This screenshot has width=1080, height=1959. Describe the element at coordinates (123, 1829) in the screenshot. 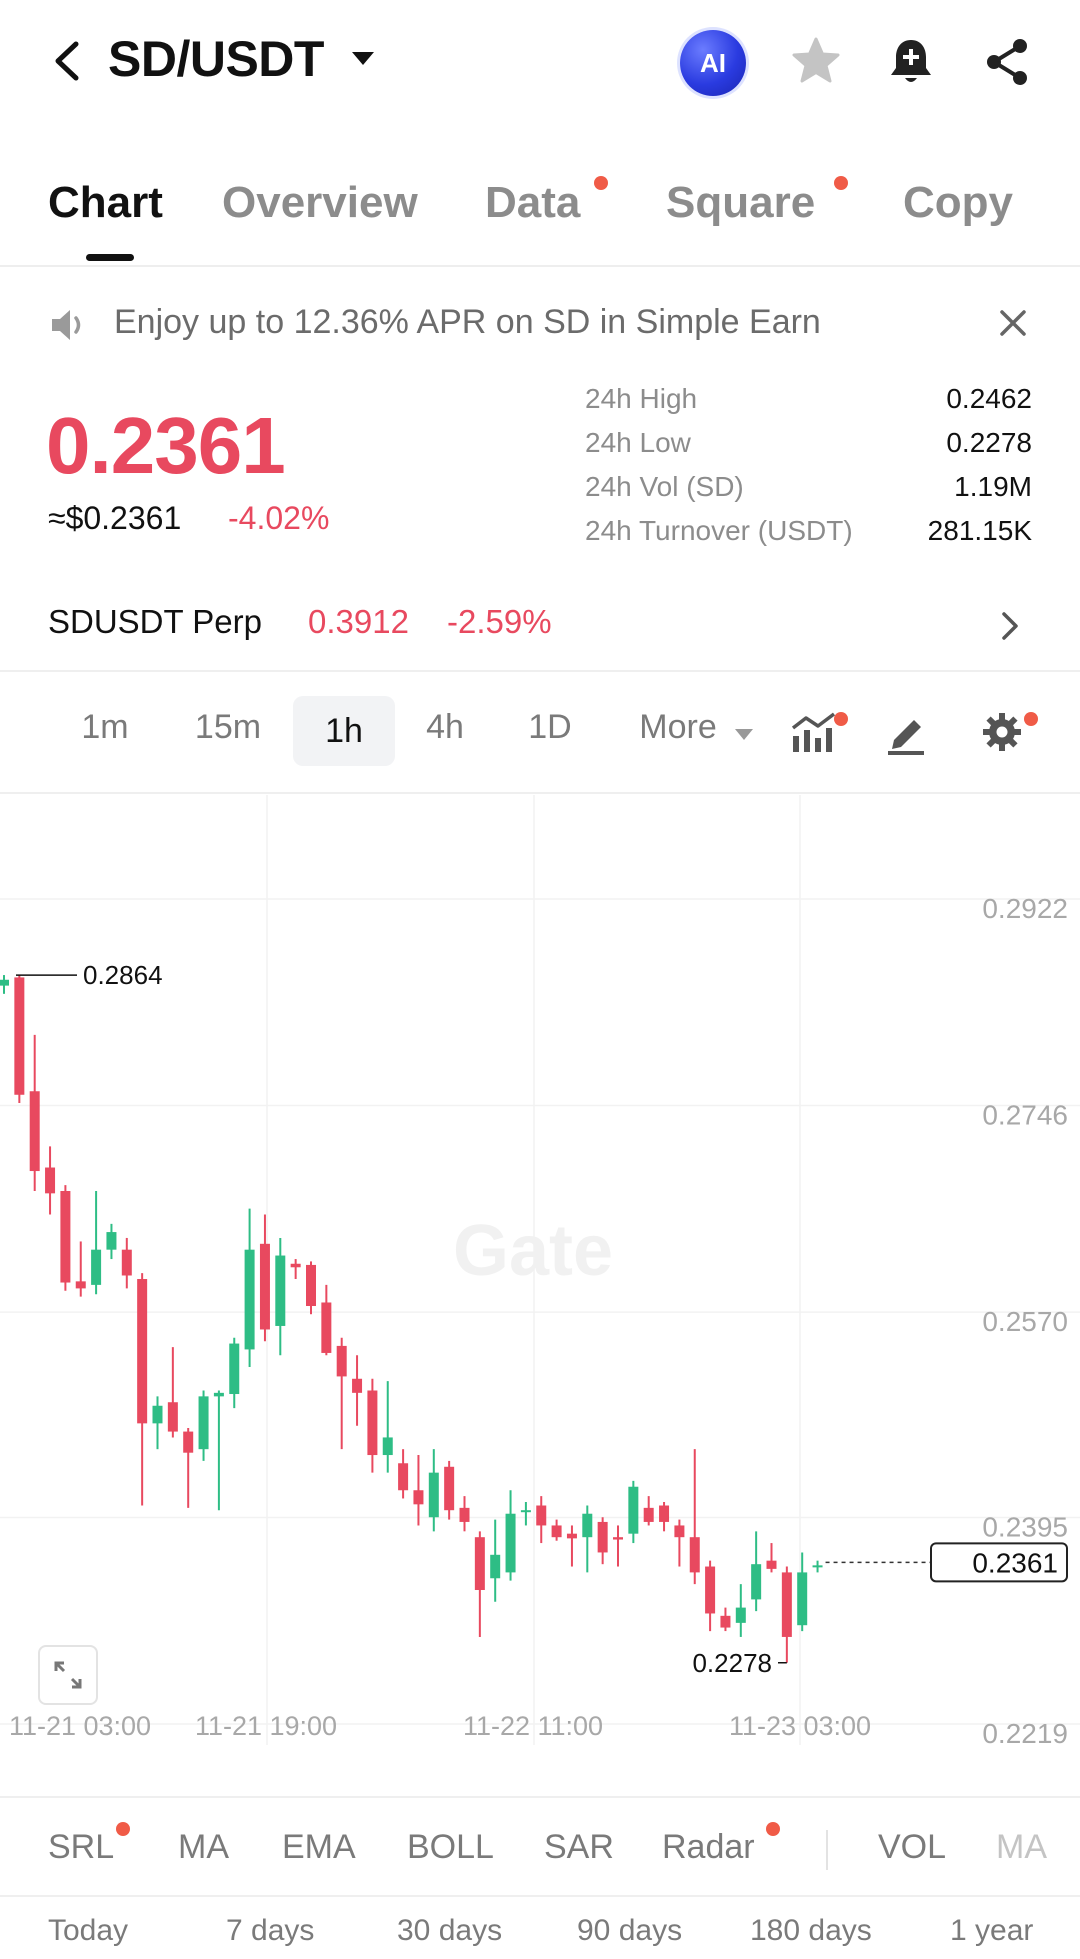

I see `indicator-srl-dot` at that location.